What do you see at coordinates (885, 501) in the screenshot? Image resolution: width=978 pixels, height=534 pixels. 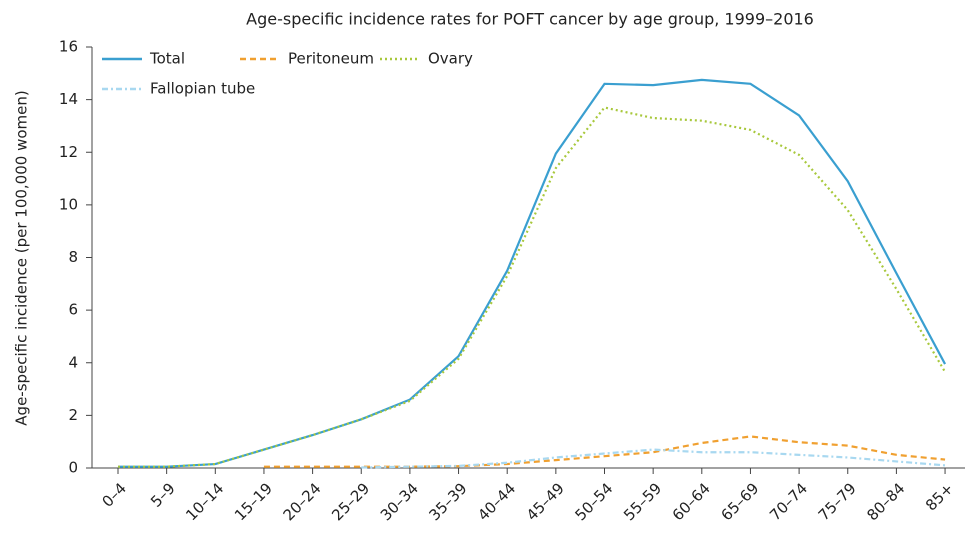 I see `x-tick-label: 80–84` at bounding box center [885, 501].